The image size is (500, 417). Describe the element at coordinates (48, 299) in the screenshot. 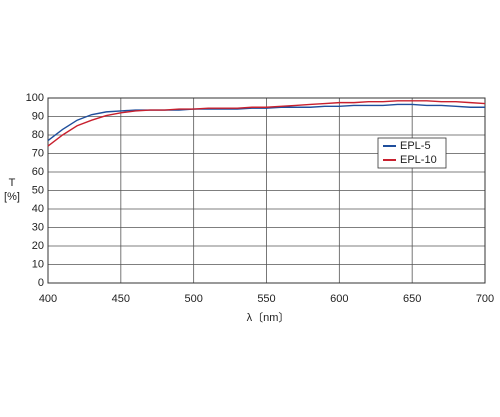

I see `x-tick-label: 400` at that location.